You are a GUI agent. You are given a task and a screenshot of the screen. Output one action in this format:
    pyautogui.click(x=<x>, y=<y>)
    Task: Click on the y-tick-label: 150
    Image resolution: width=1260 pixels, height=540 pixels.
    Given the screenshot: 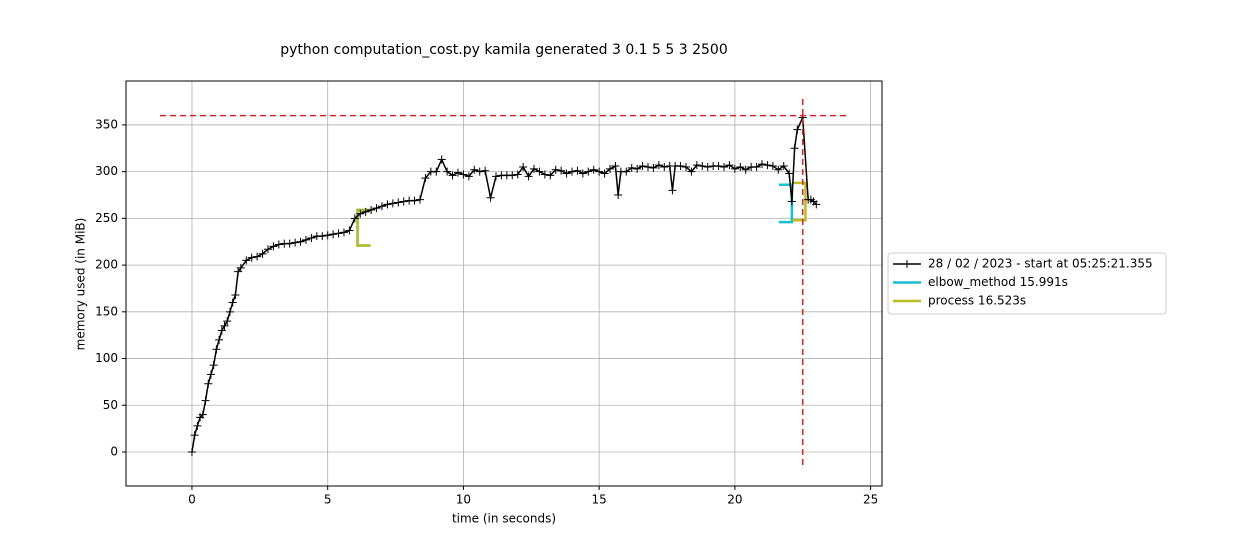 What is the action you would take?
    pyautogui.click(x=106, y=311)
    